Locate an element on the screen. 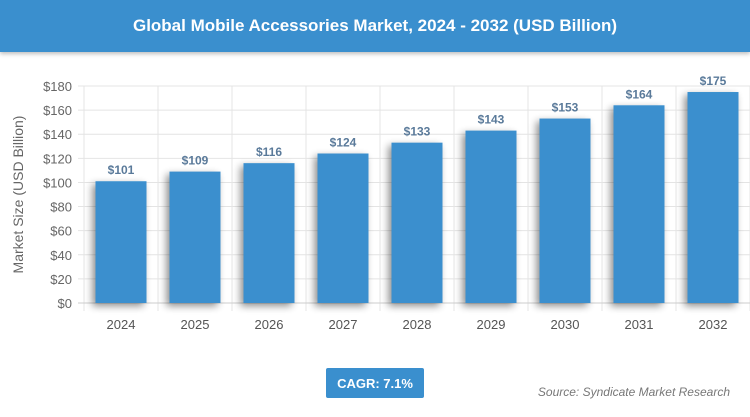 The image size is (750, 417). y-tick-label: $100 is located at coordinates (57, 182).